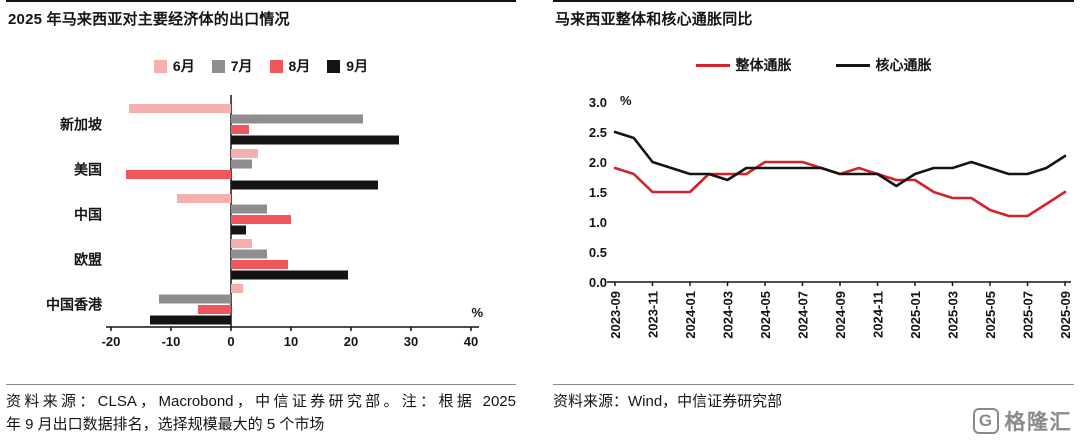  Describe the element at coordinates (1038, 422) in the screenshot. I see `gelonghui-logo-text: 格隆汇` at that location.